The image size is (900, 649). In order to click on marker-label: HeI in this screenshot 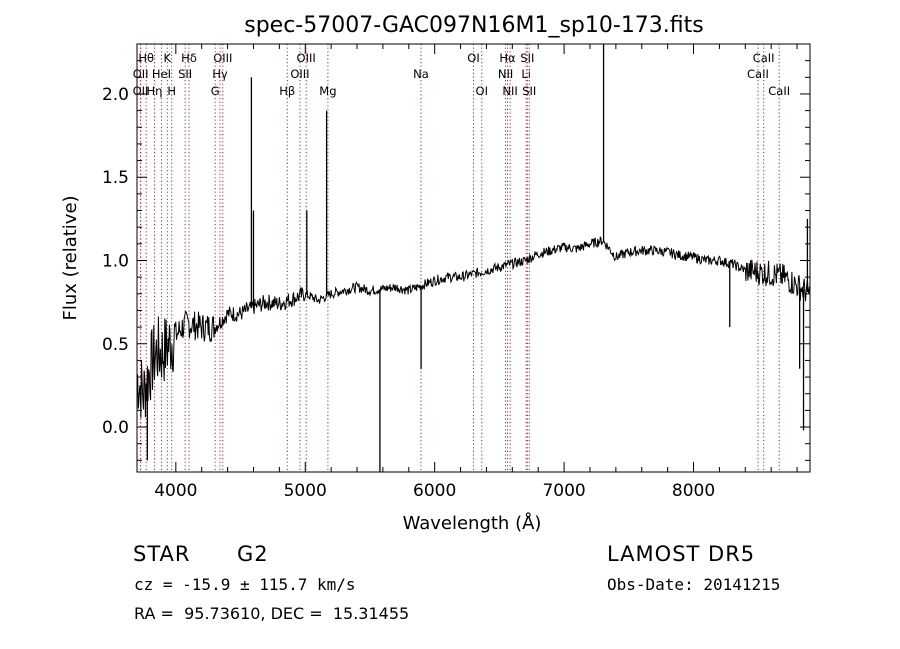, I will do `click(161, 74)`.